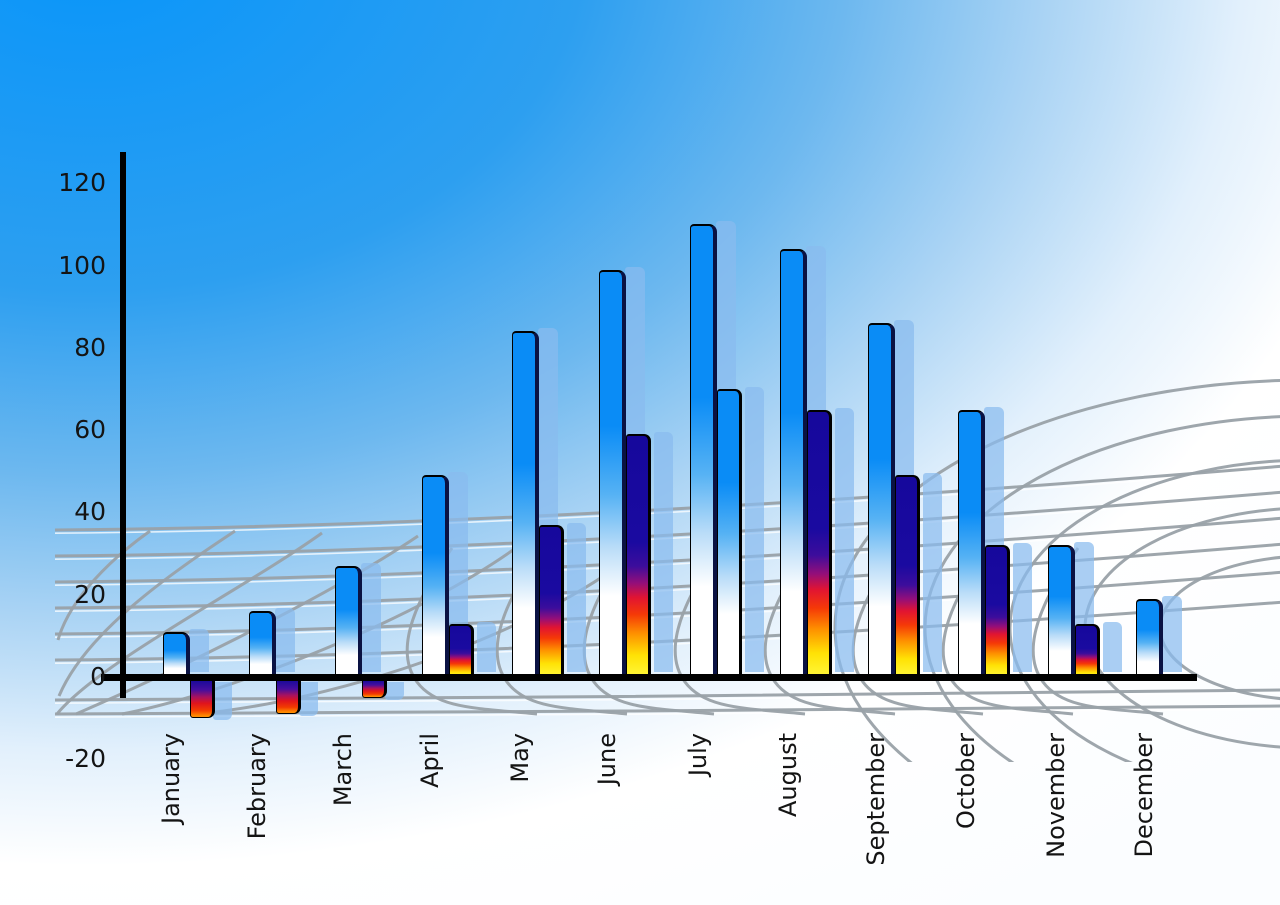 Image resolution: width=1280 pixels, height=905 pixels. I want to click on y-tick-label-120: 120, so click(82, 183).